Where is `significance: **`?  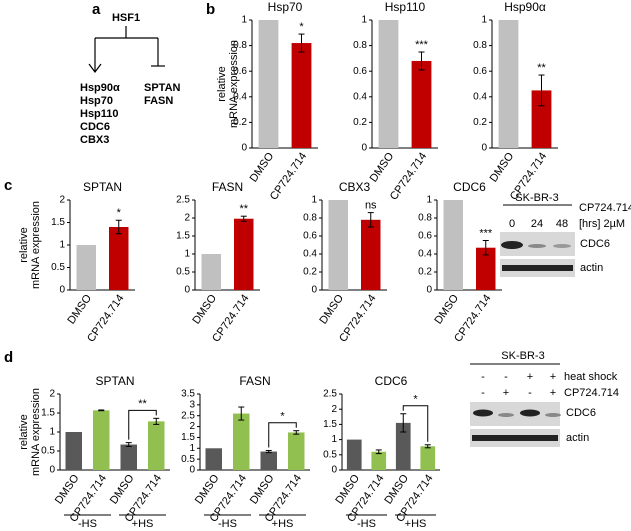 significance: ** is located at coordinates (243, 209).